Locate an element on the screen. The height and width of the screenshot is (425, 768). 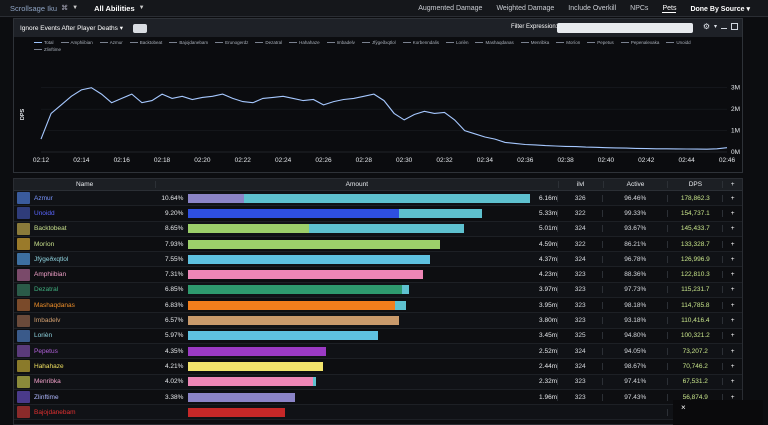
legend-label: Jfýgeðxqtlol is located at coordinates (383, 42).